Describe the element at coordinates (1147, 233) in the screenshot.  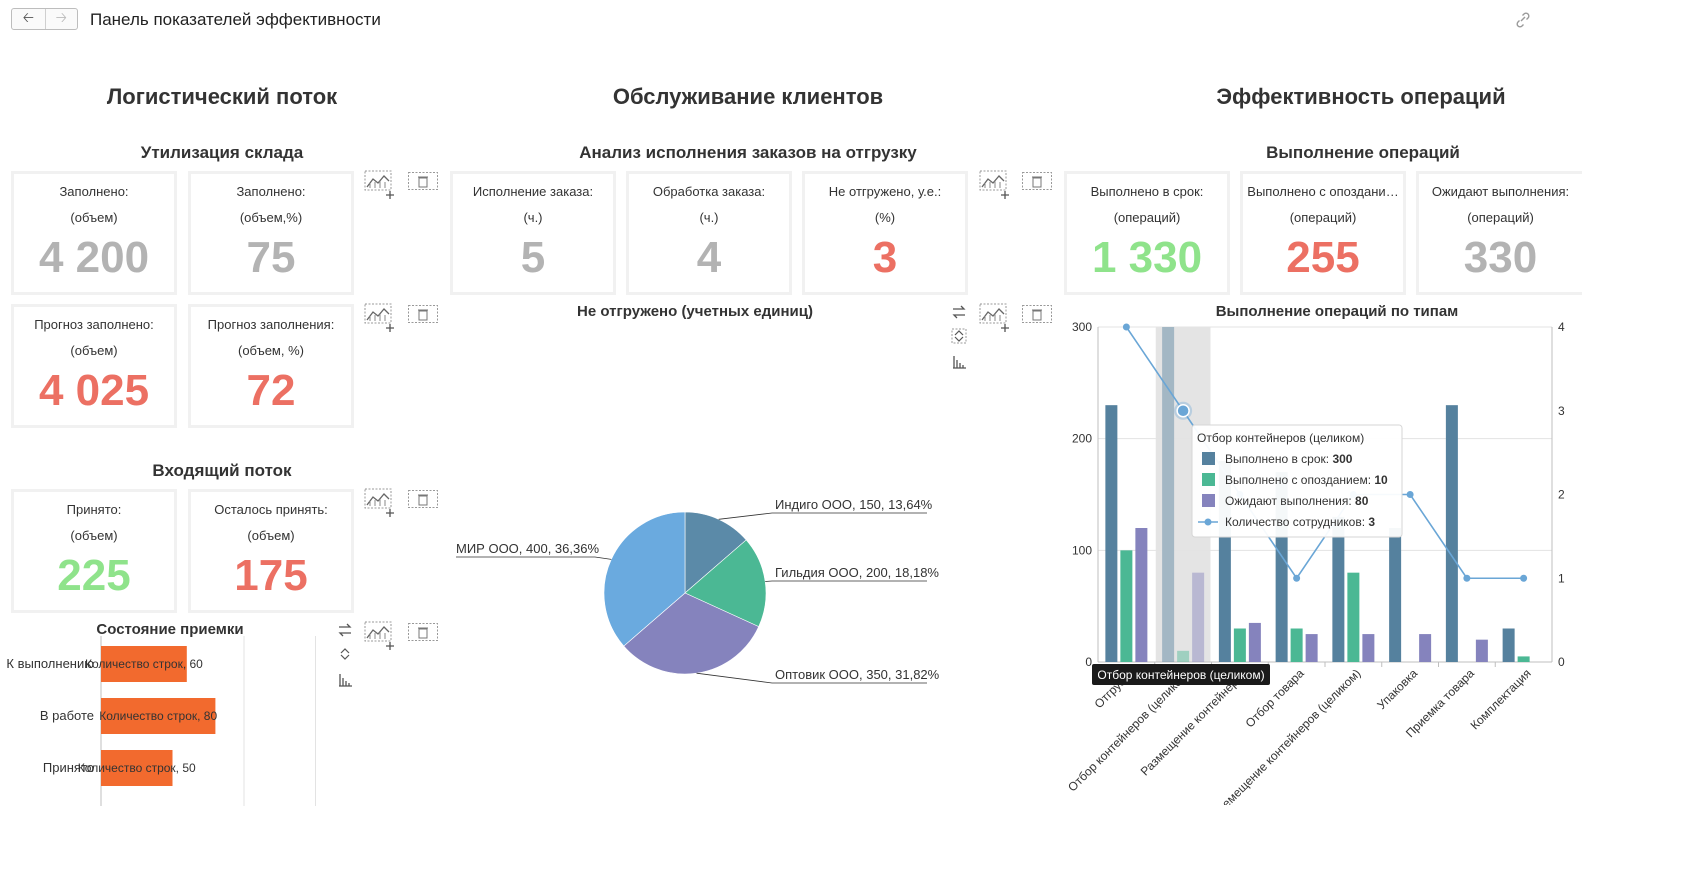
I see `kpi-card-on-time: Выполнено в срок: (операций) 1 330` at that location.